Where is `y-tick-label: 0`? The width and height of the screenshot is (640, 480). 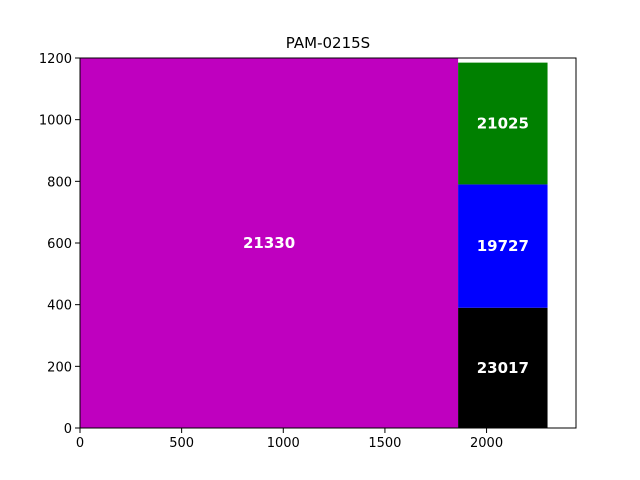
y-tick-label: 0 is located at coordinates (68, 429).